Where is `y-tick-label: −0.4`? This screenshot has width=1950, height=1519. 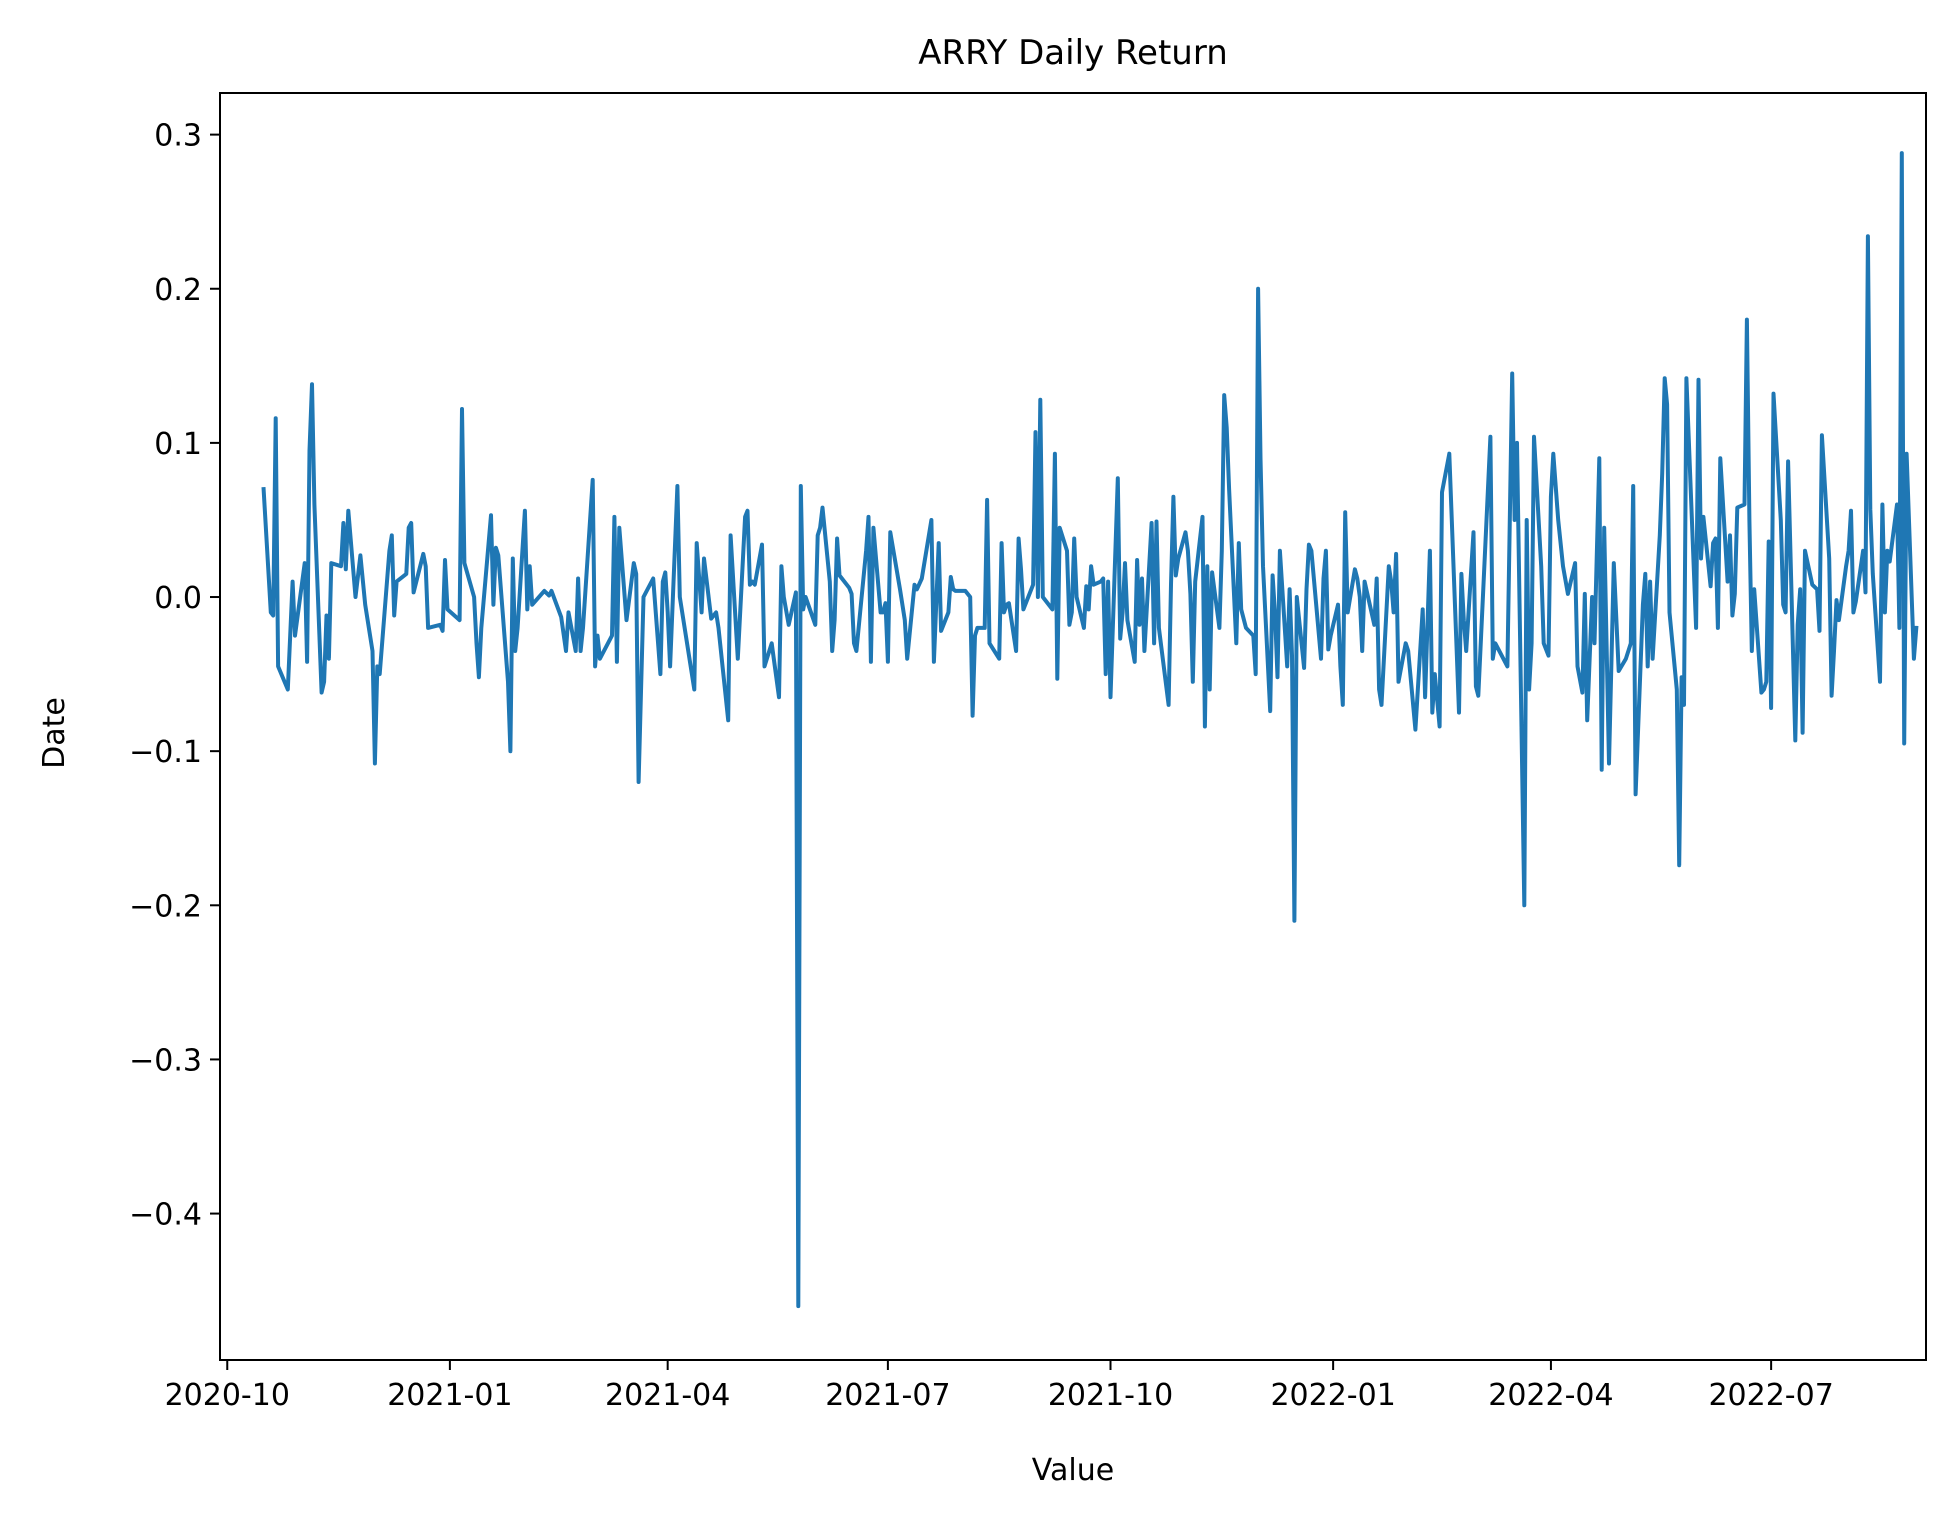
y-tick-label: −0.4 is located at coordinates (165, 1215).